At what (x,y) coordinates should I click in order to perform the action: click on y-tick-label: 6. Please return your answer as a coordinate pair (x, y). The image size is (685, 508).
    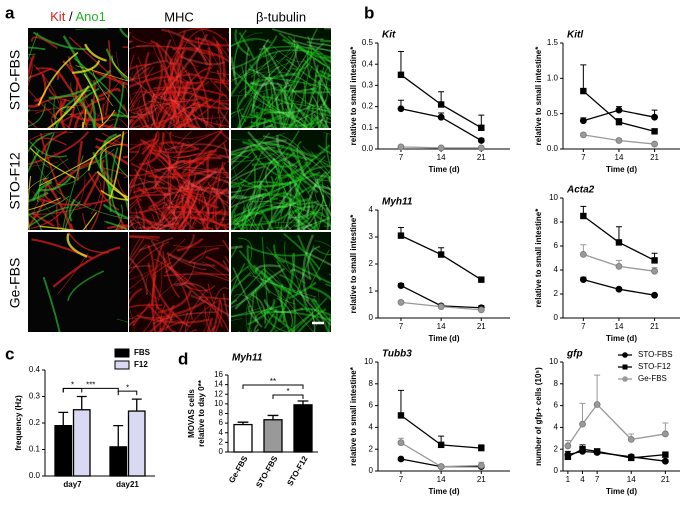
    Looking at the image, I should click on (221, 422).